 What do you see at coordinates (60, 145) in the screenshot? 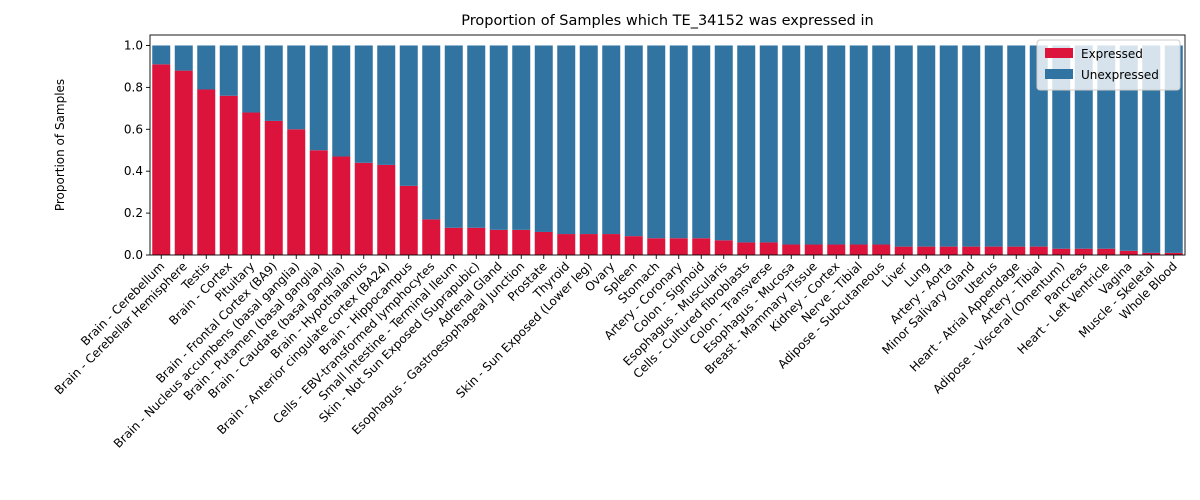
I see `y-axis-label: Proportion of Samples` at bounding box center [60, 145].